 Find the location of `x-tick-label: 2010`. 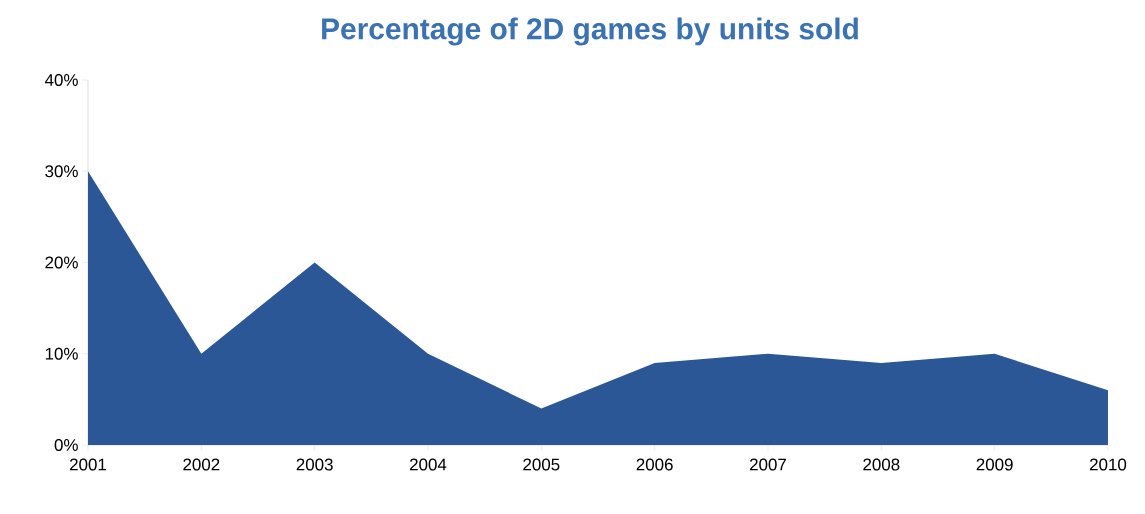

x-tick-label: 2010 is located at coordinates (1108, 464).